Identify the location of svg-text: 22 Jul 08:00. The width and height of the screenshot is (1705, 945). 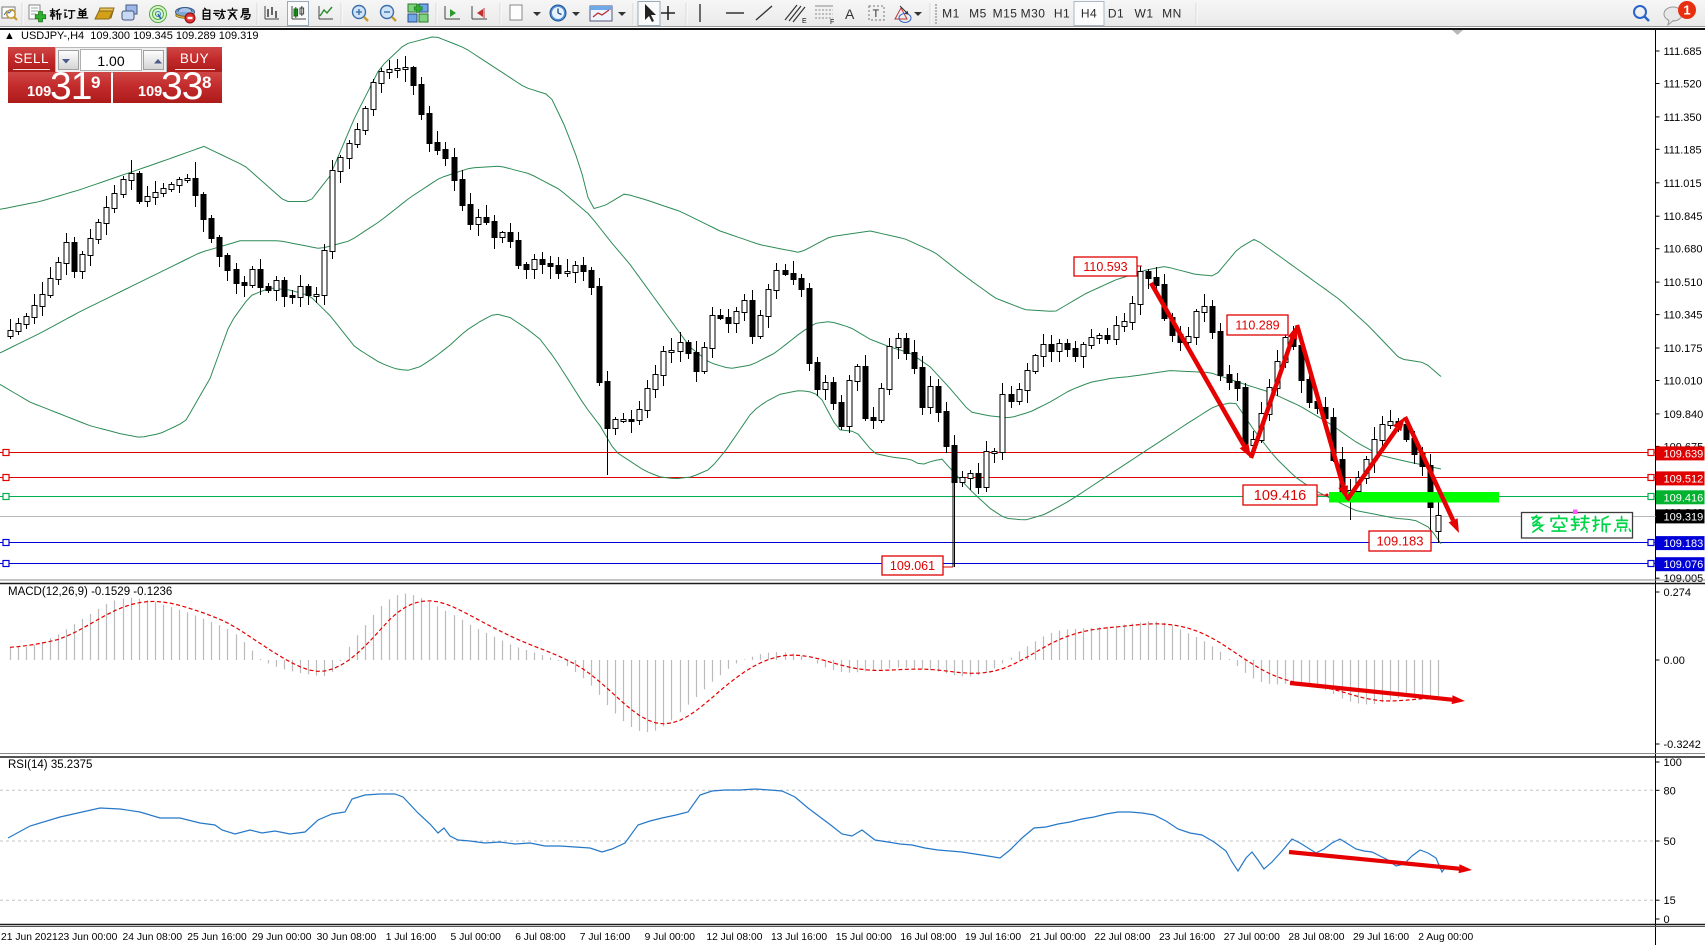
(1122, 937).